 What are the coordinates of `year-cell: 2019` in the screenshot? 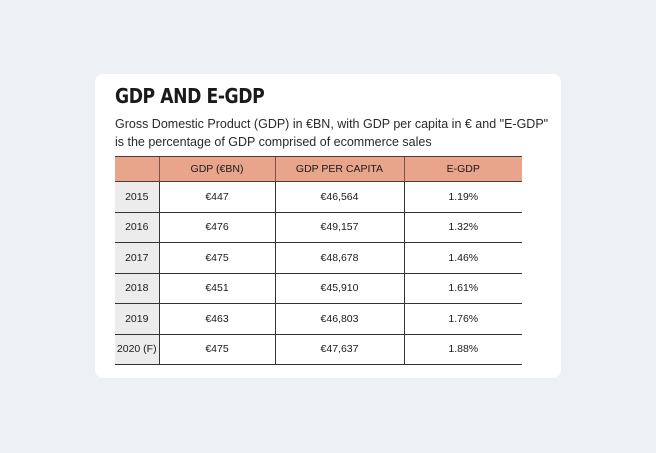 It's located at (137, 319).